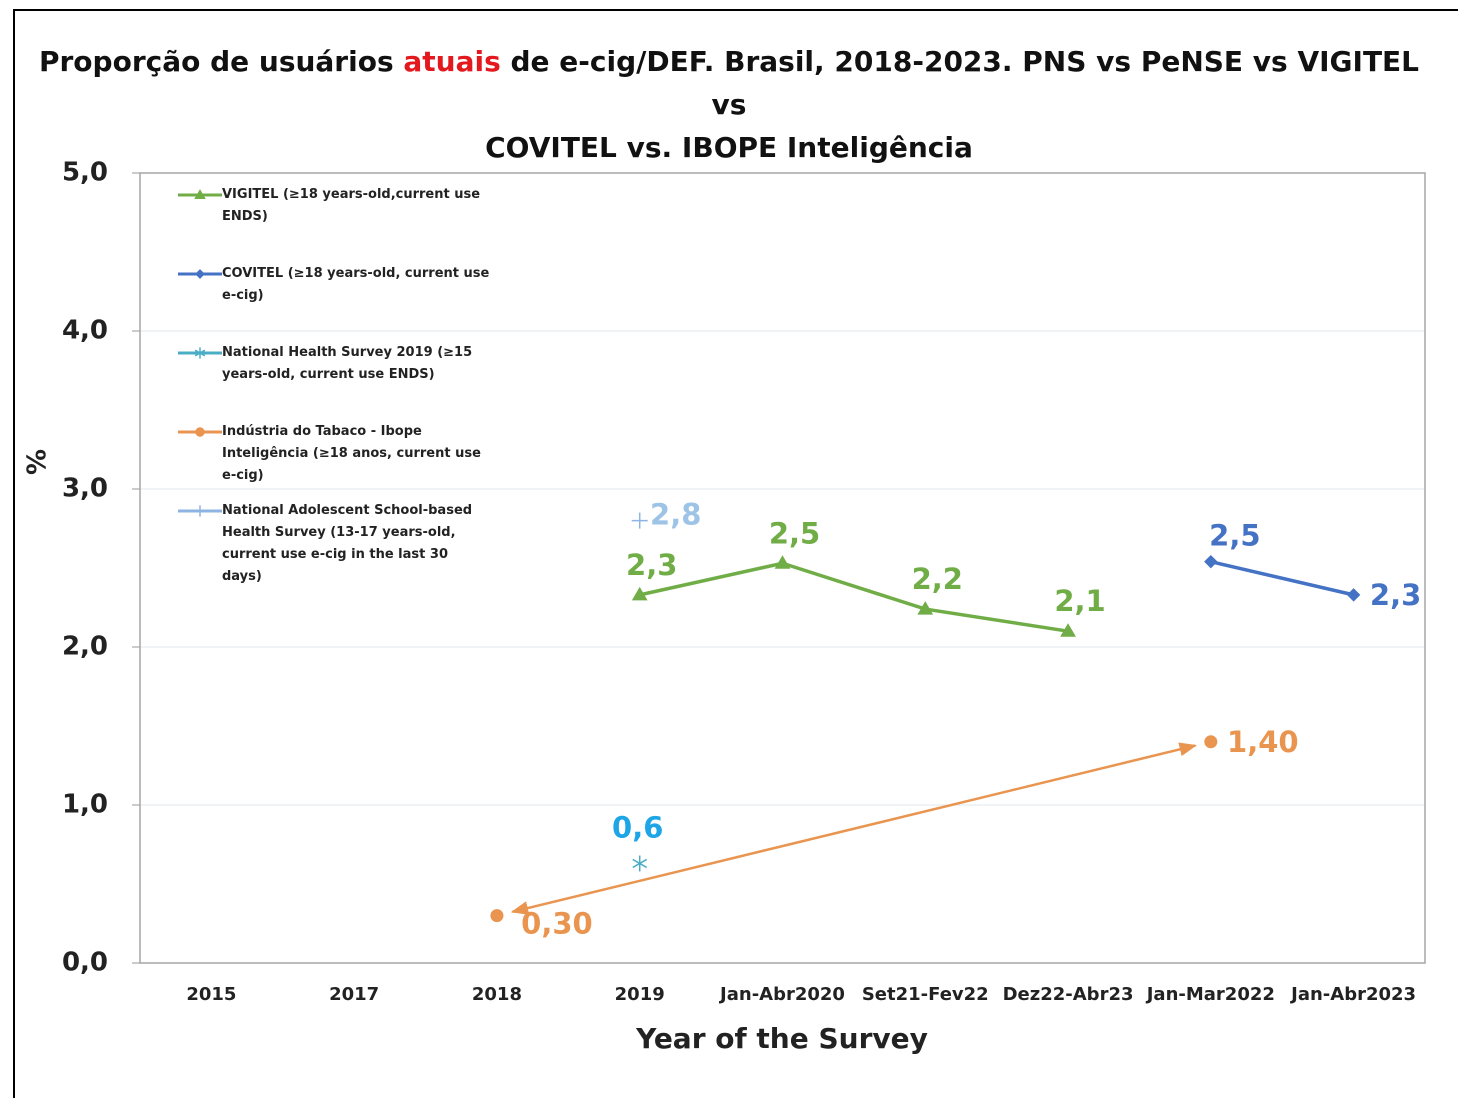 This screenshot has height=1098, width=1458. I want to click on data-label: 2,2, so click(937, 579).